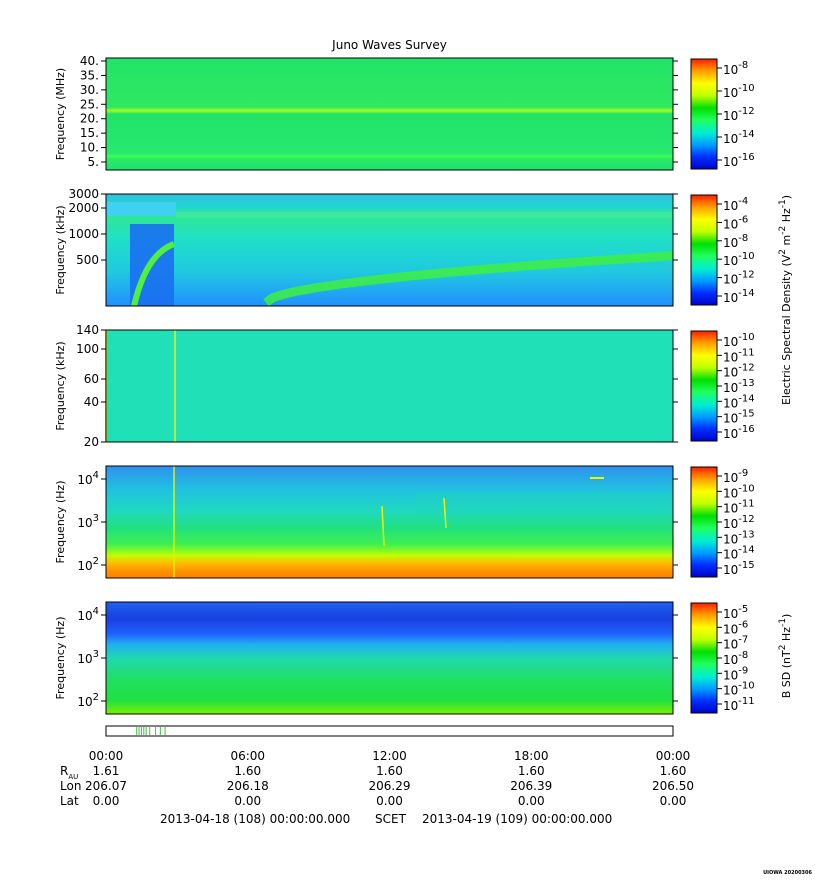  Describe the element at coordinates (83, 234) in the screenshot. I see `y-tick-label: 1000` at that location.